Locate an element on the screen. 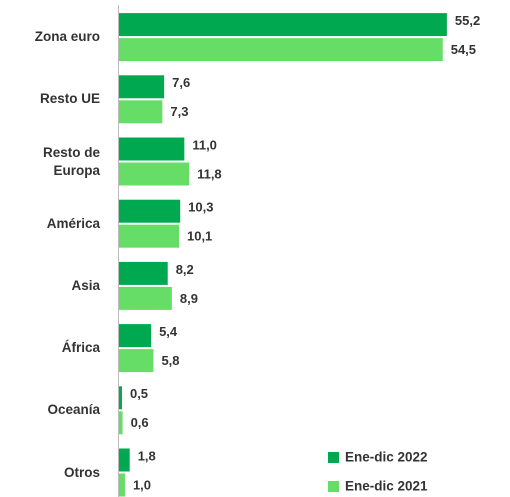 This screenshot has width=510, height=497. category-label: América is located at coordinates (73, 223).